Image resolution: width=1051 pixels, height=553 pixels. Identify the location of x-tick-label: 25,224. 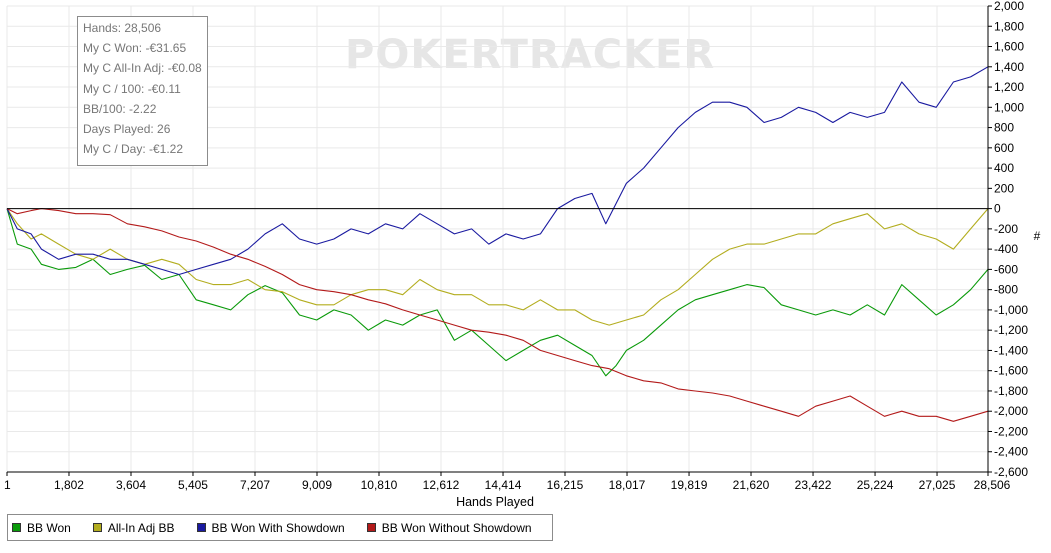
(875, 485).